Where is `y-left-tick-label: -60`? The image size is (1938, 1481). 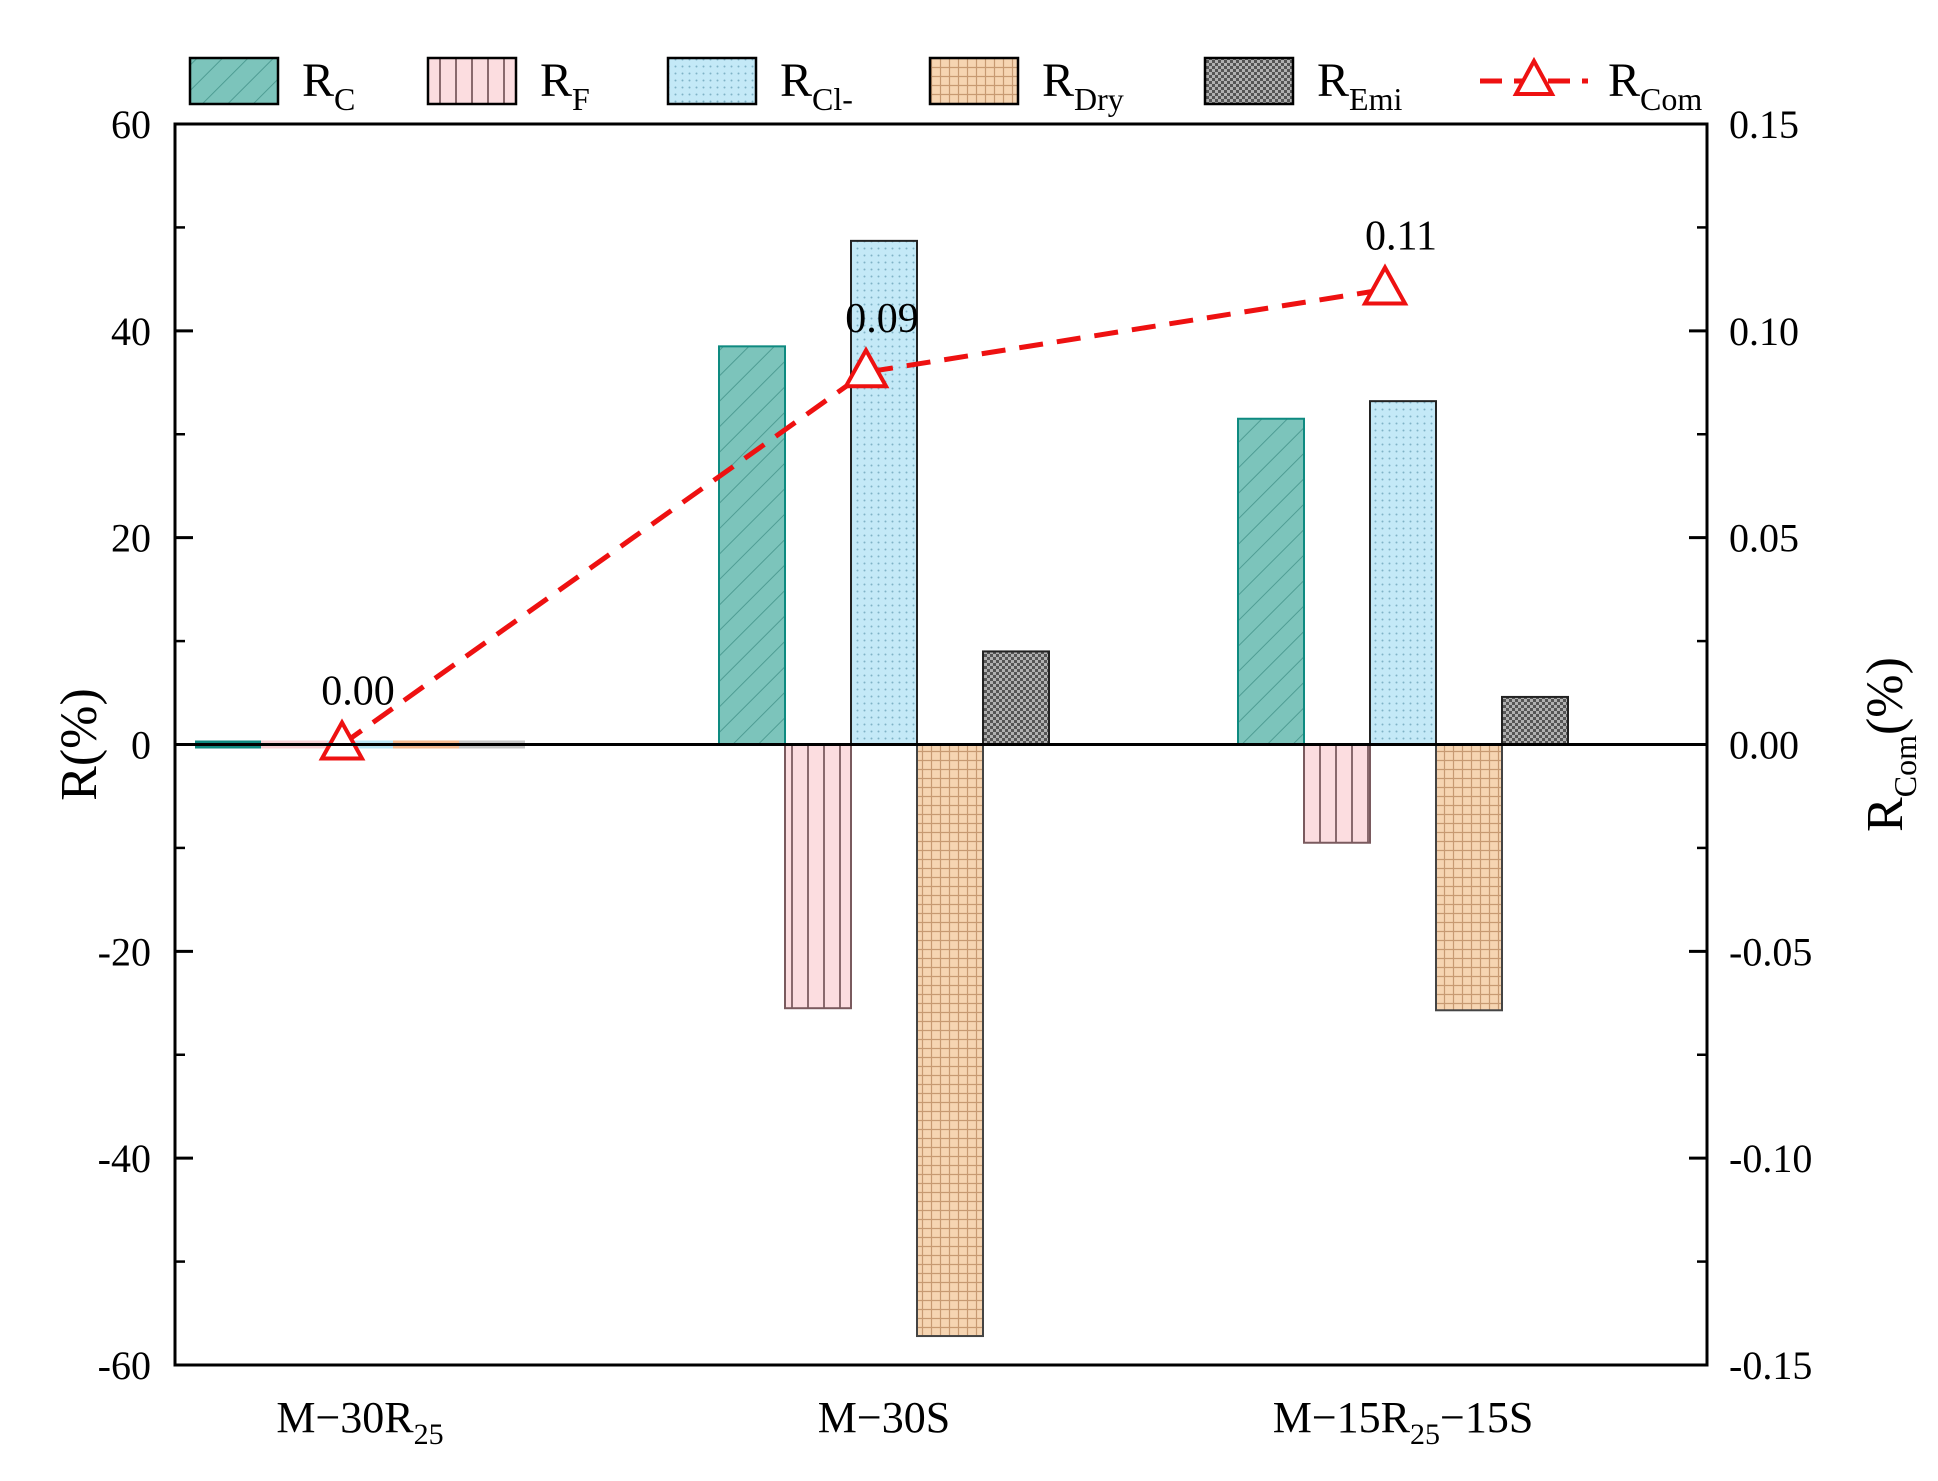
y-left-tick-label: -60 is located at coordinates (124, 1365).